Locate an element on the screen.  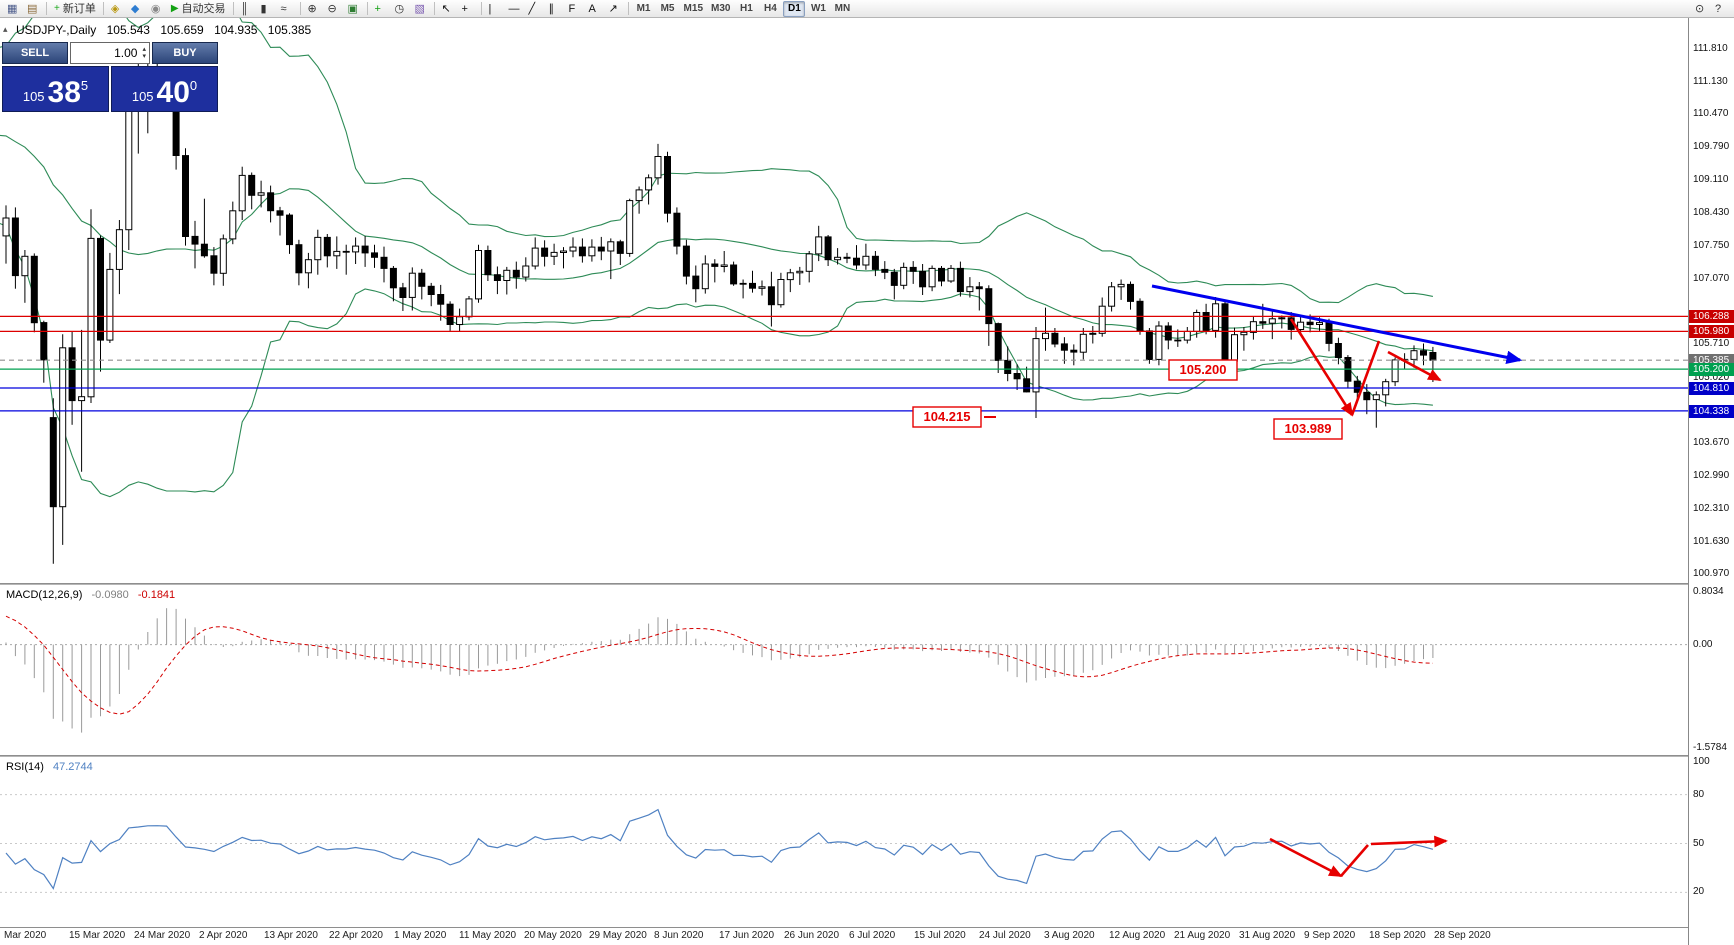
navigator-icon: ◉ is located at coordinates (157, 9).